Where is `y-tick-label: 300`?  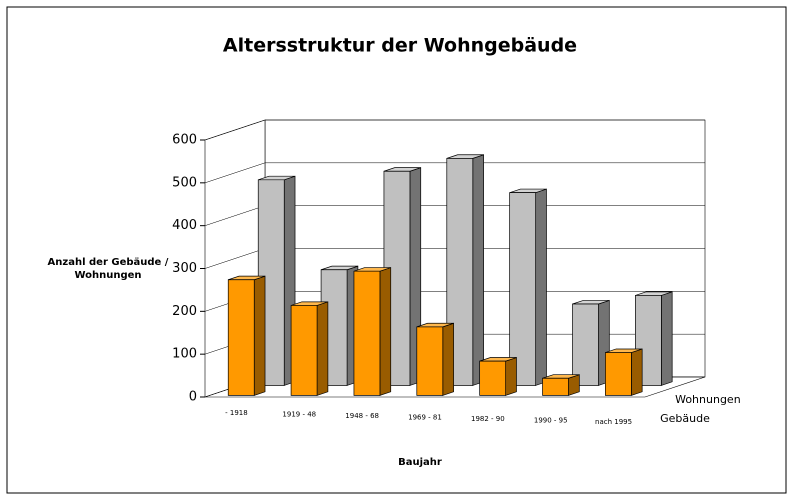
y-tick-label: 300 is located at coordinates (184, 268).